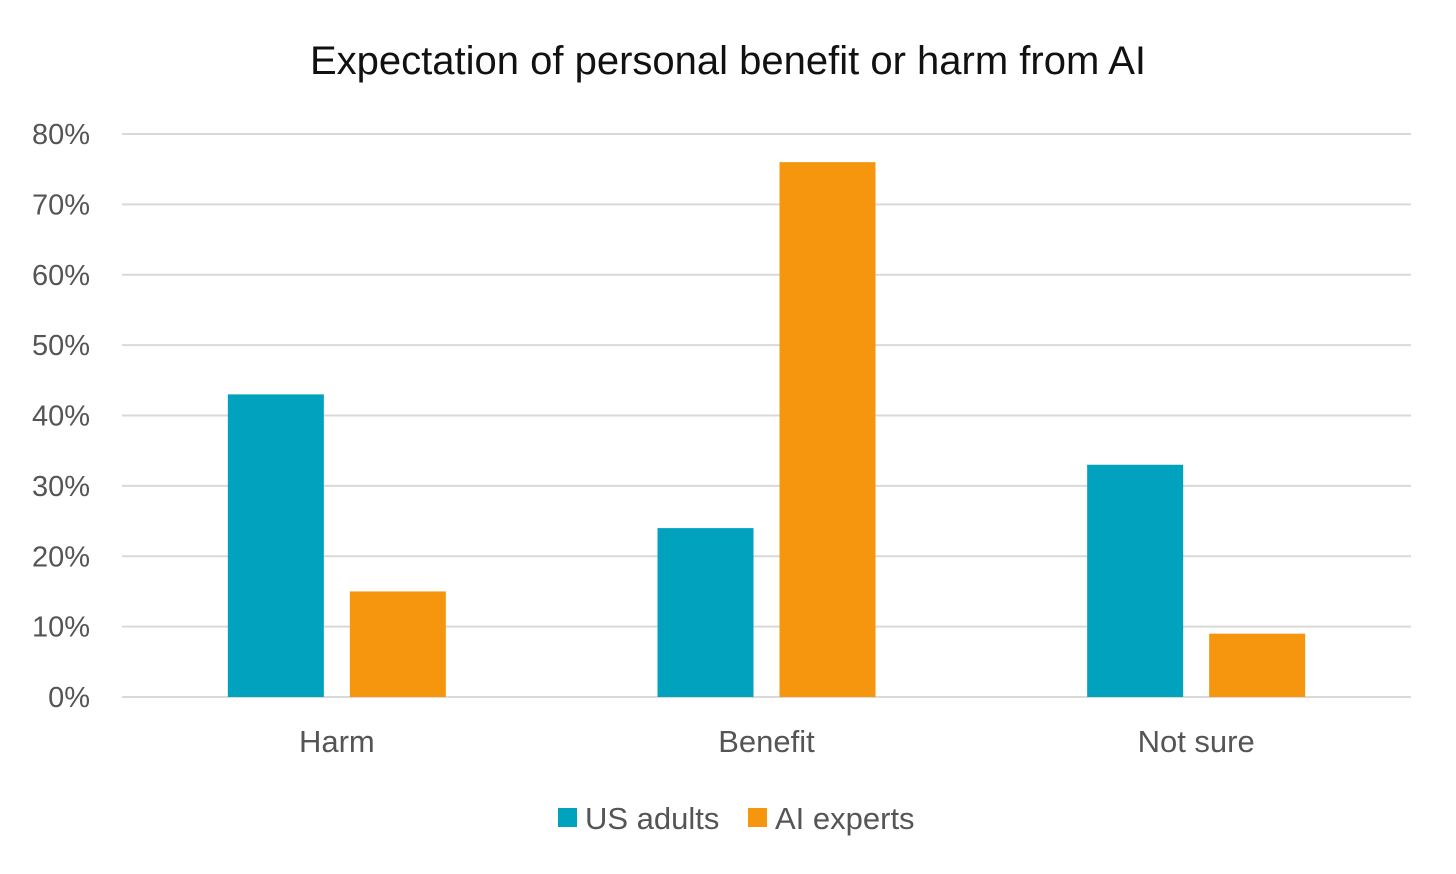 The height and width of the screenshot is (874, 1456). I want to click on x-axis-category-labels: Harm Benefit Not sure, so click(777, 741).